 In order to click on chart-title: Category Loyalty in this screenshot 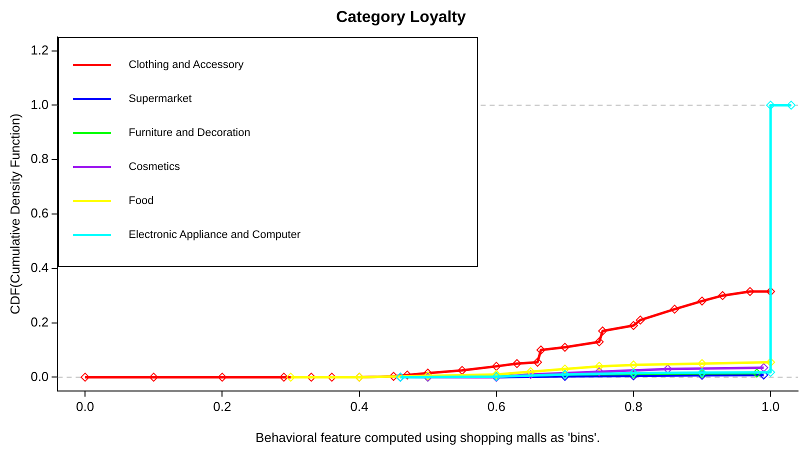, I will do `click(401, 17)`.